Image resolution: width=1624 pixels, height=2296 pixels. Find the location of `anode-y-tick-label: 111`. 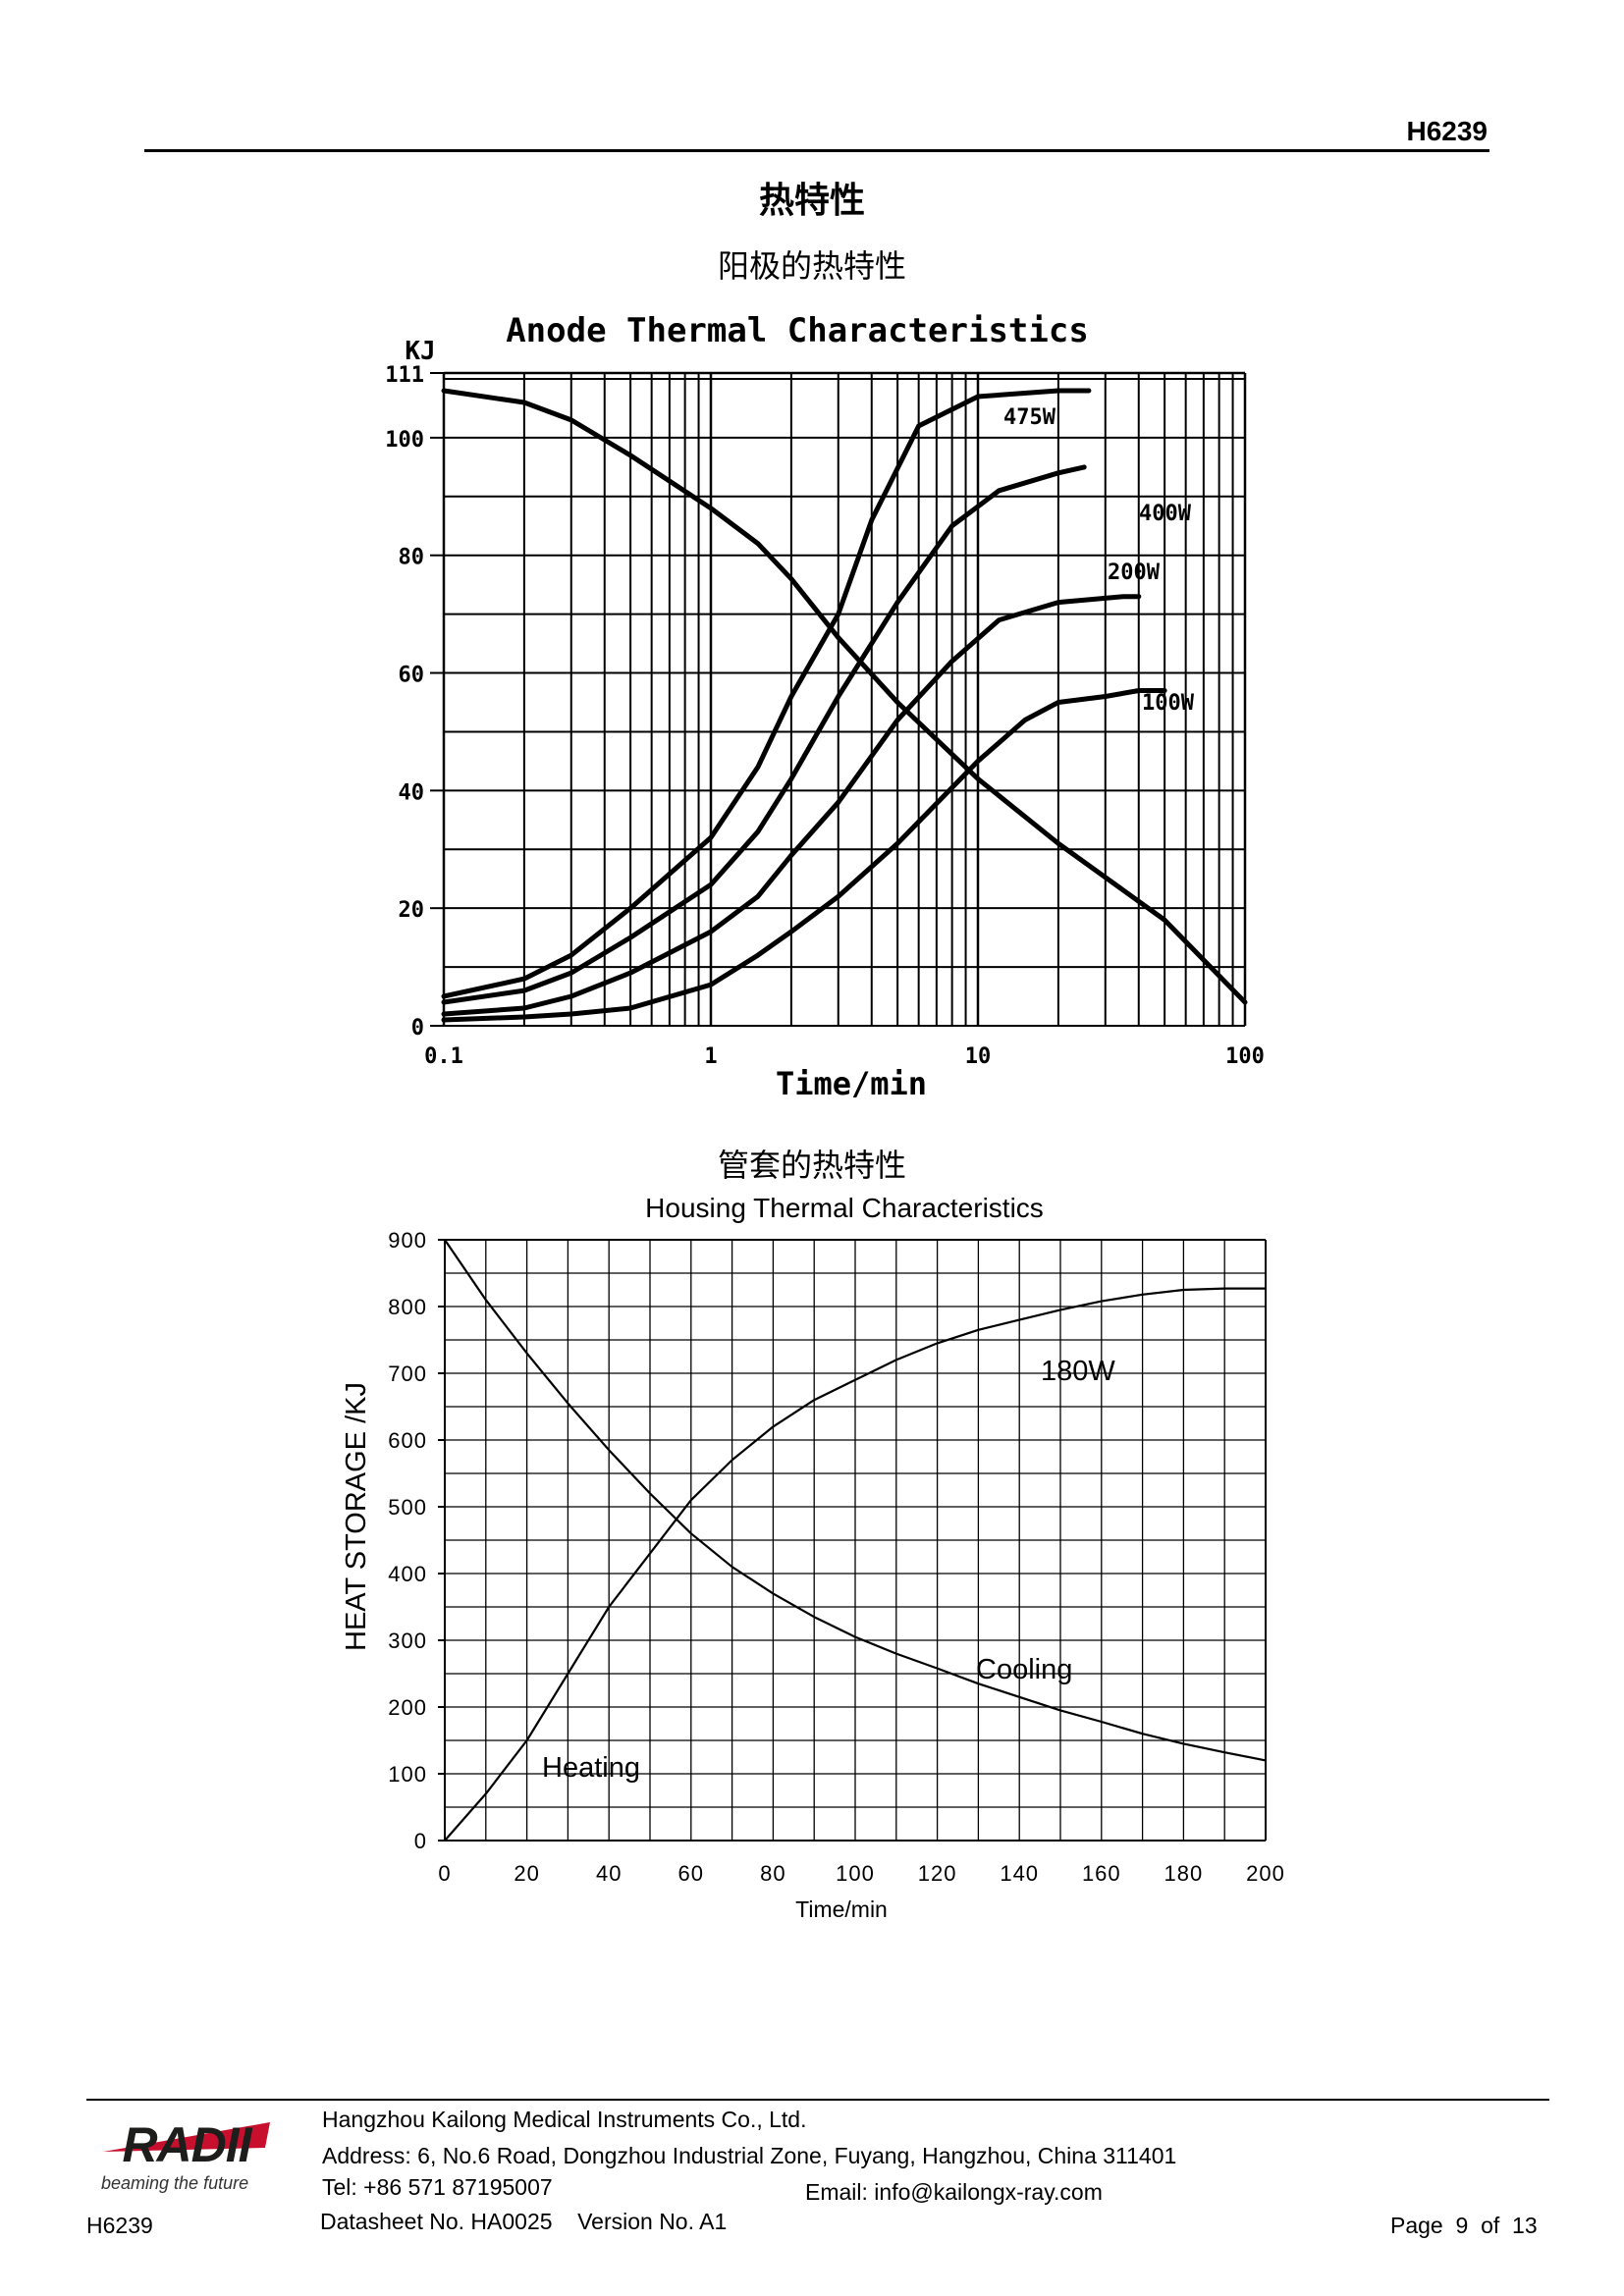

anode-y-tick-label: 111 is located at coordinates (404, 375).